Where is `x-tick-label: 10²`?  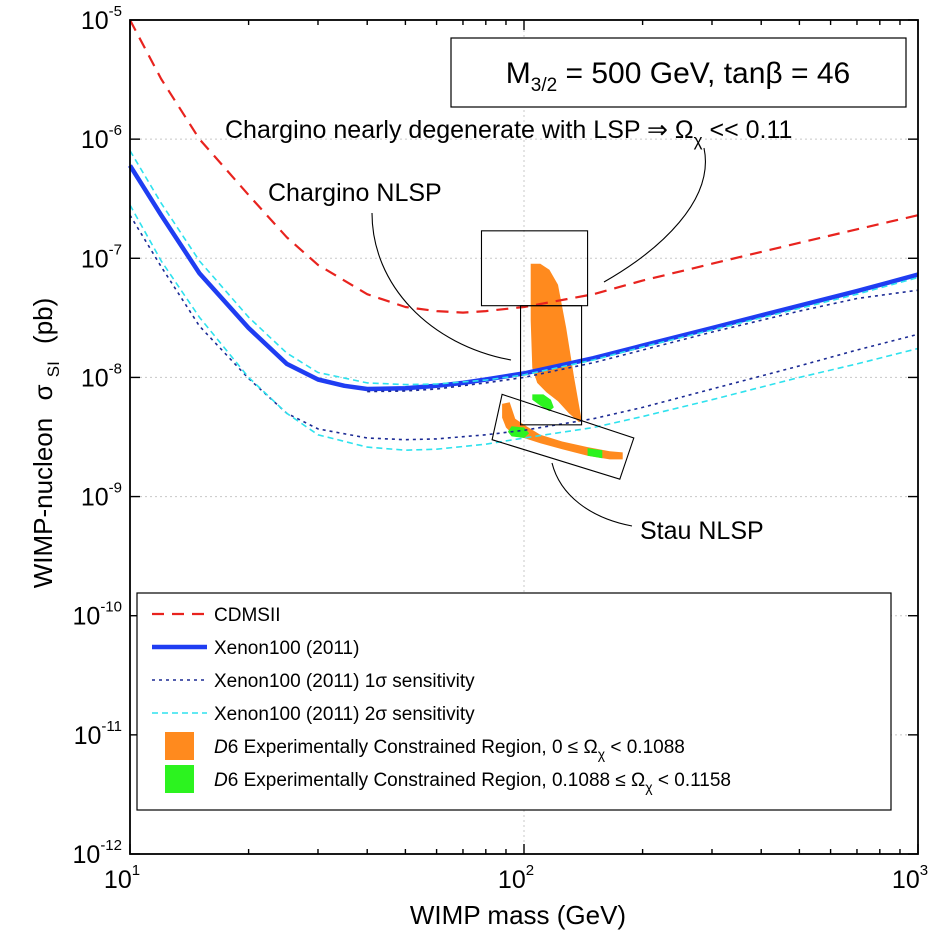 x-tick-label: 10² is located at coordinates (516, 878).